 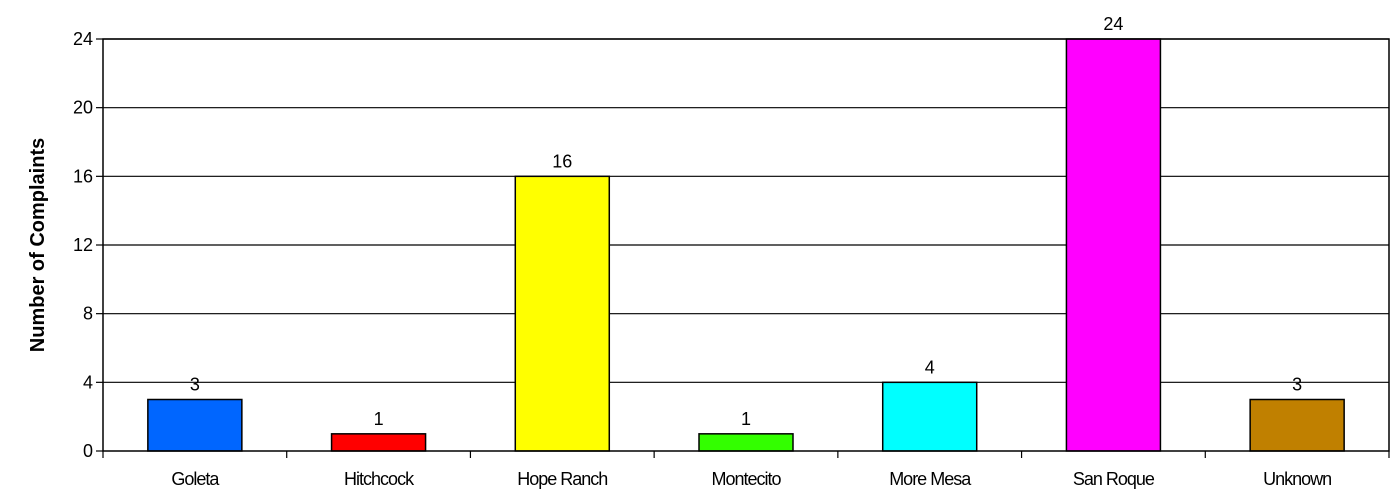 What do you see at coordinates (379, 479) in the screenshot?
I see `x-tick-label: Hitchcock` at bounding box center [379, 479].